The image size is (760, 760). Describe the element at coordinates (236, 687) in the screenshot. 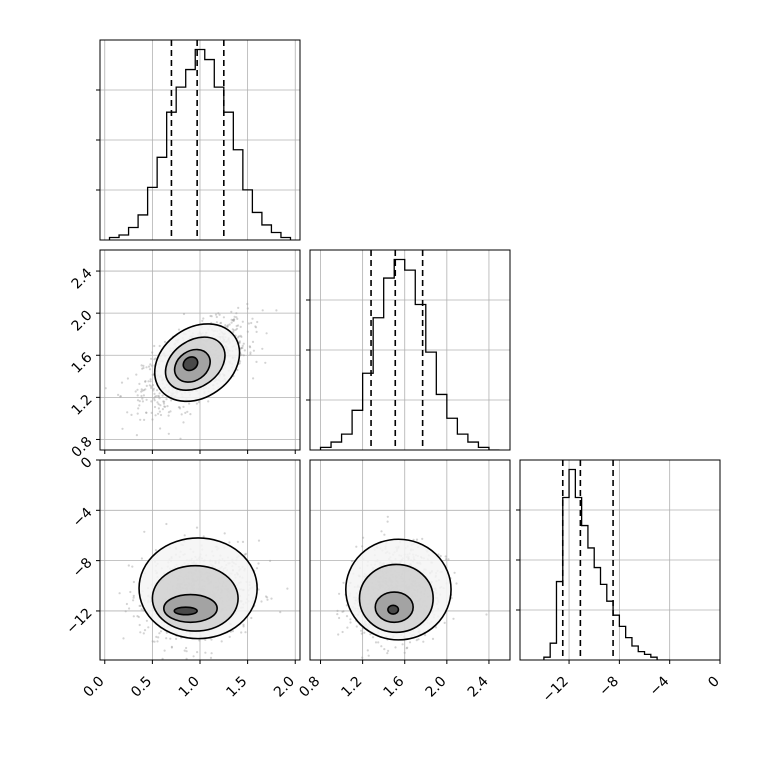

I see `x-tick-label: 1.5` at that location.